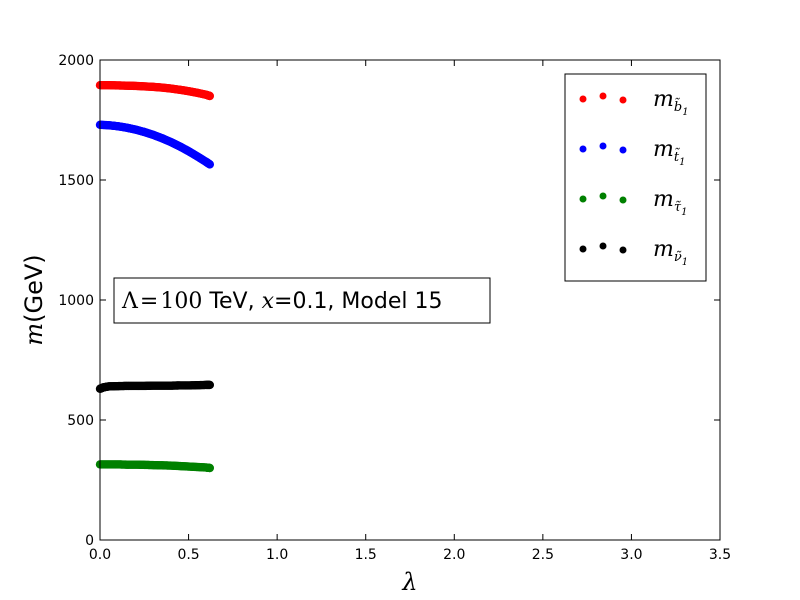 The height and width of the screenshot is (600, 800). I want to click on legend-entry-3: mν̃1, so click(633, 252).